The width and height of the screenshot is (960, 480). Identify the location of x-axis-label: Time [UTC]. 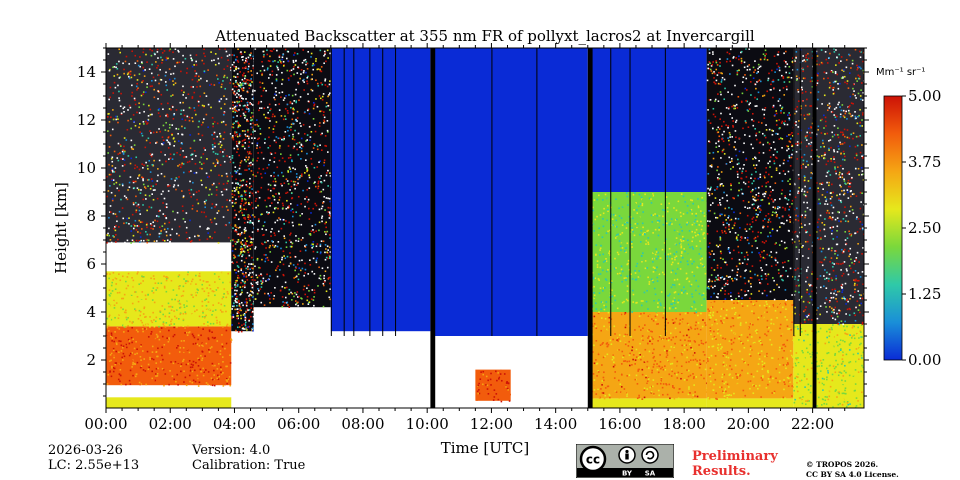
(485, 448).